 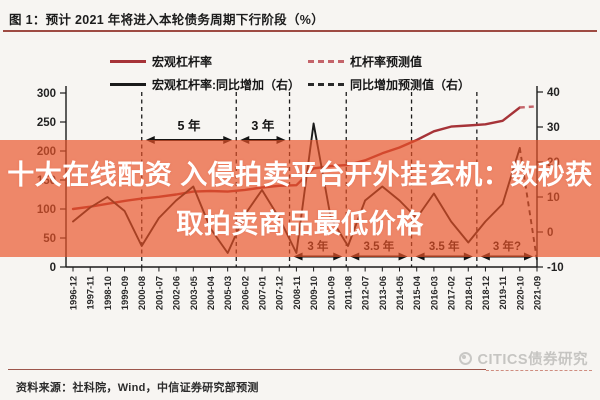 I want to click on legend-item-yoy-forecast: 同比增加预测值（右）, so click(x=389, y=84).